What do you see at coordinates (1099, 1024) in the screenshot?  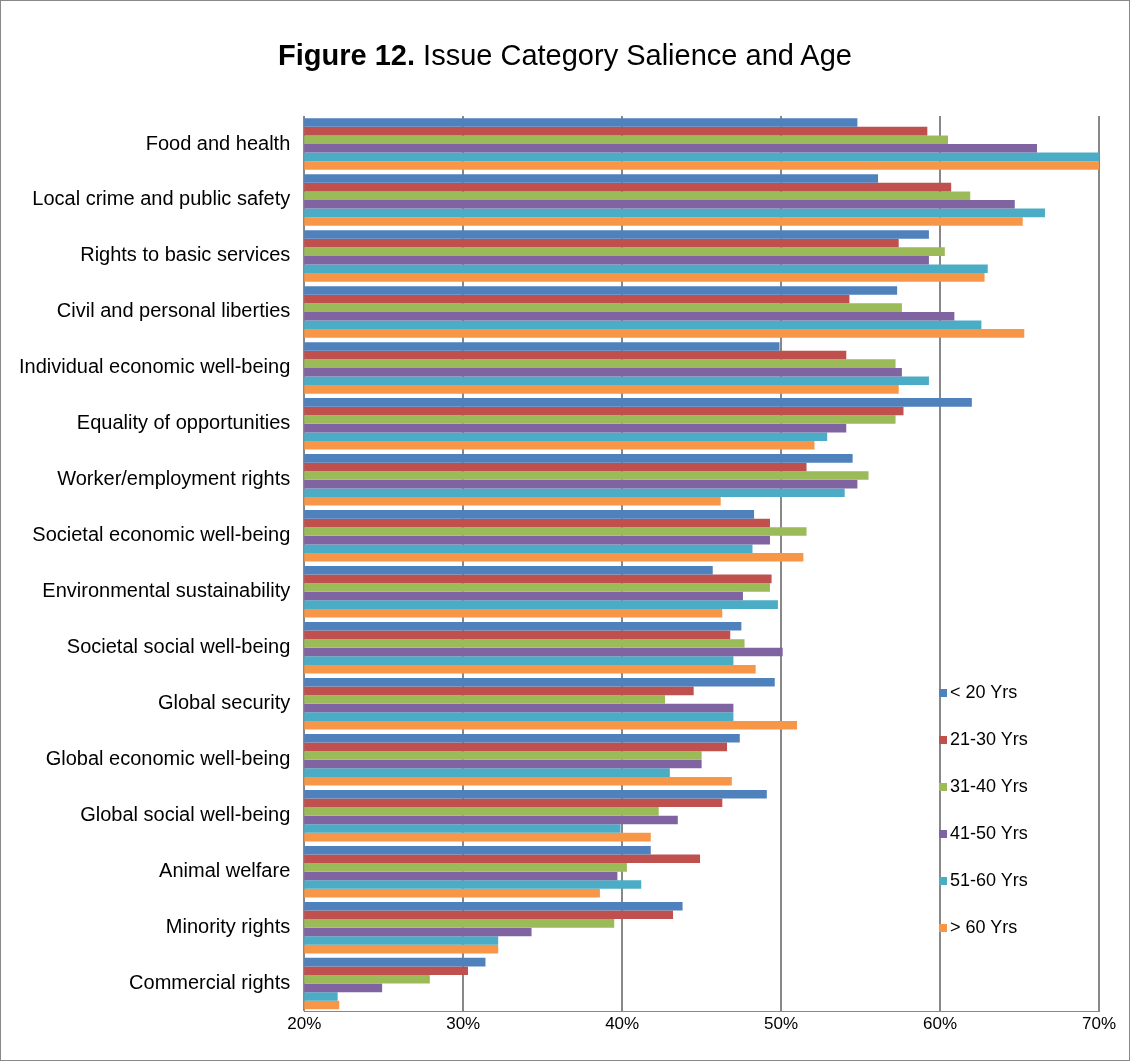 I see `x-tick-label: 70%` at bounding box center [1099, 1024].